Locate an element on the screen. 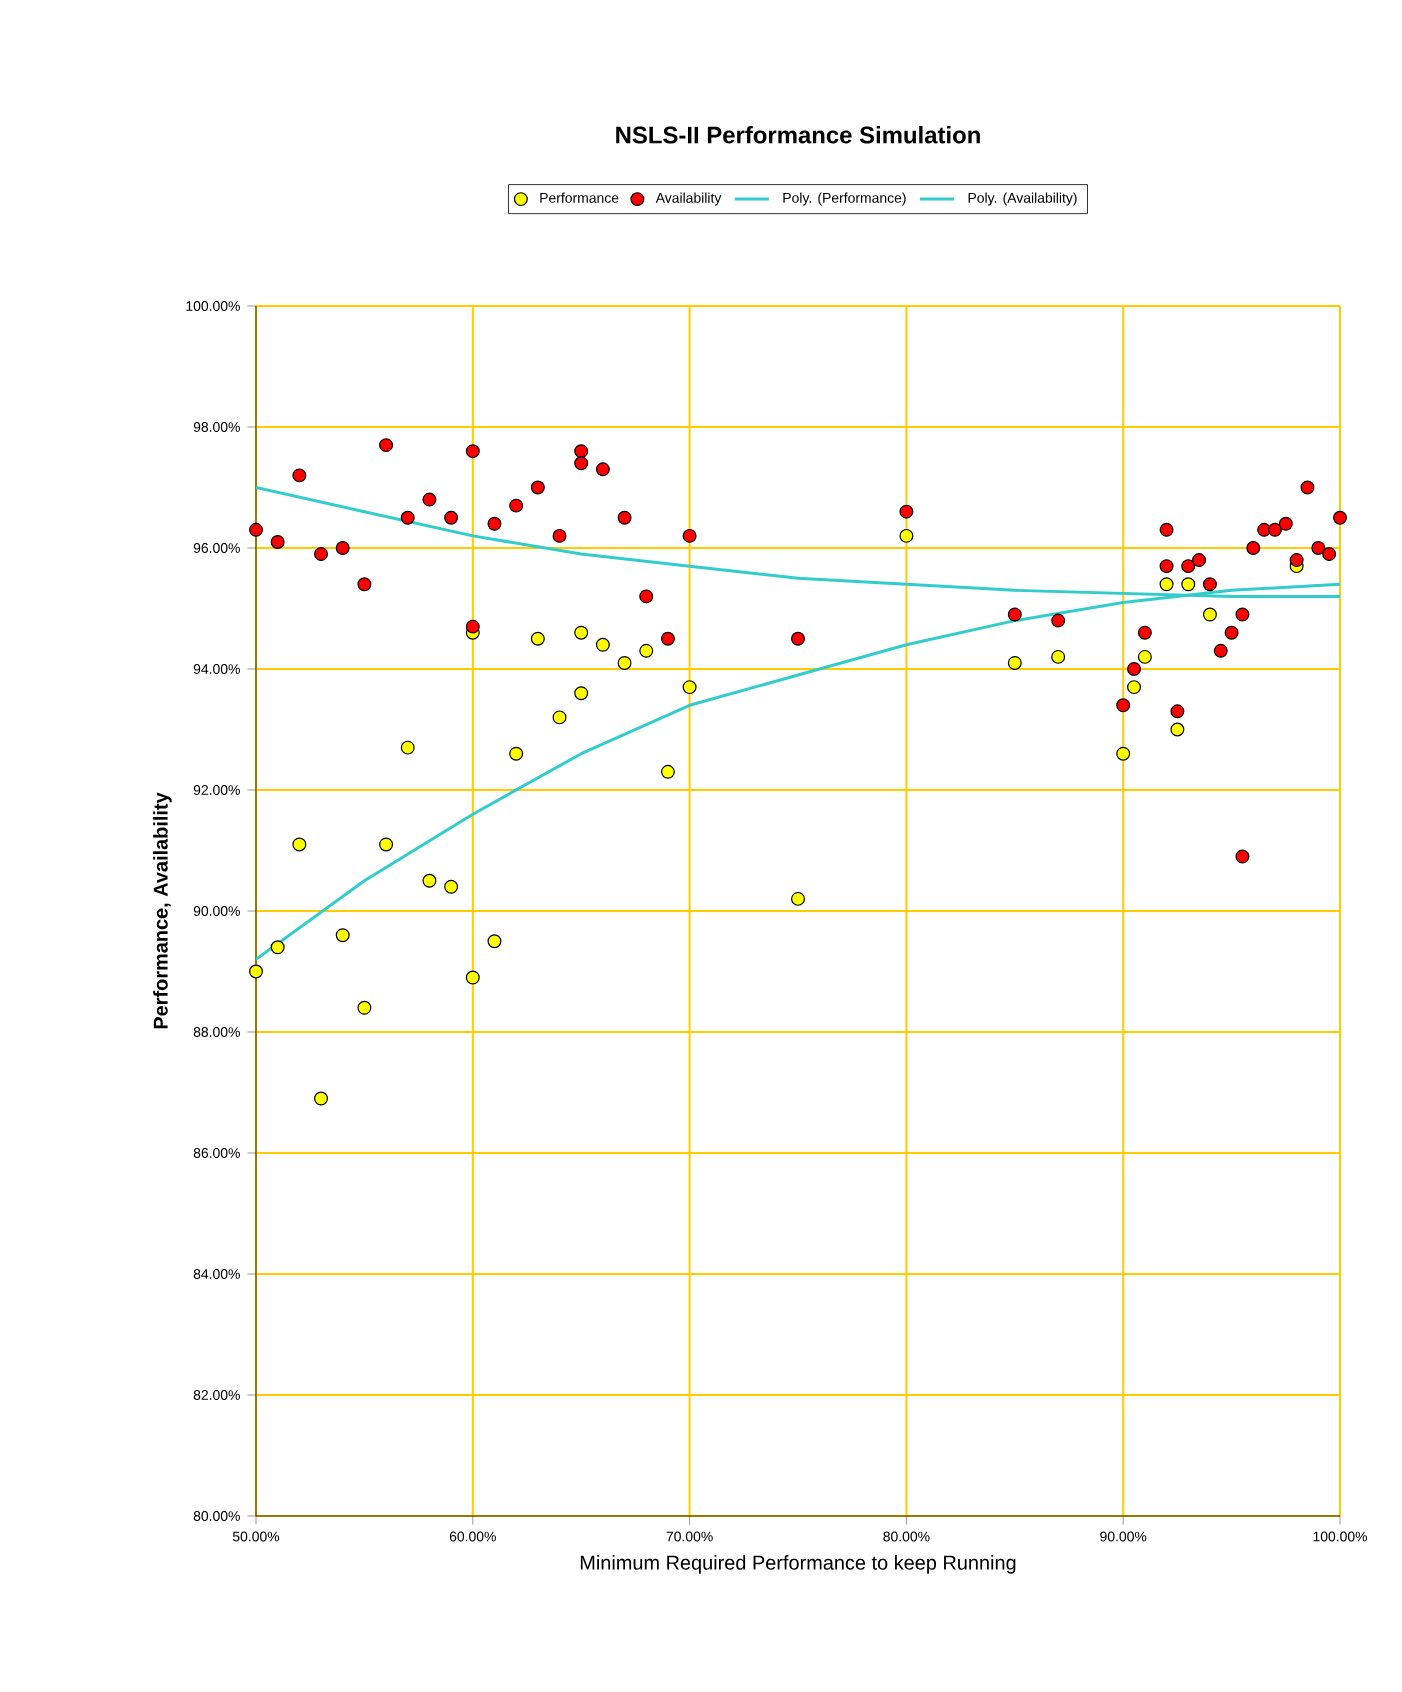 The height and width of the screenshot is (1692, 1402). y-axis-title: Performance, Availability is located at coordinates (162, 910).